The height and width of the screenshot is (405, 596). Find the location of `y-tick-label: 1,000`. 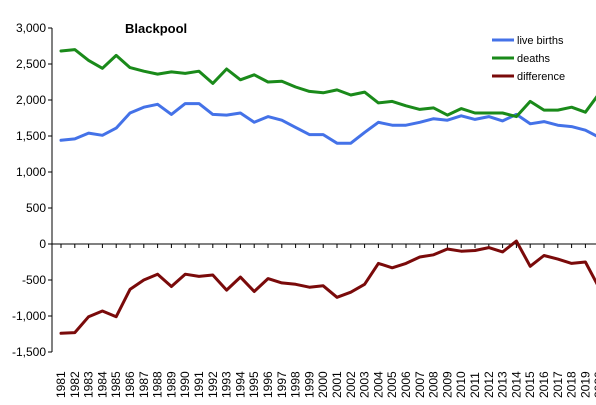

y-tick-label: 1,000 is located at coordinates (31, 172).